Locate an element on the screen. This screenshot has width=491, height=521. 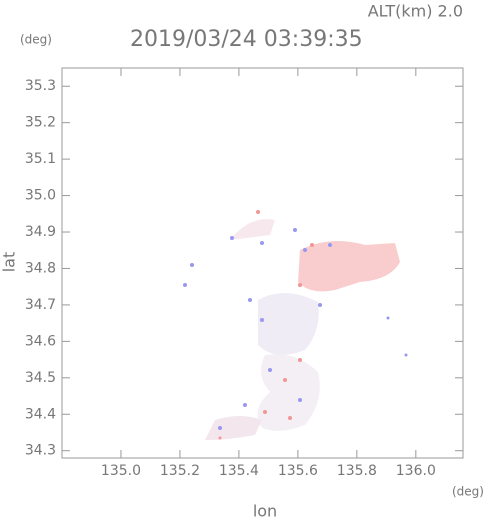
y-tick-label: 35.3 is located at coordinates (40, 86).